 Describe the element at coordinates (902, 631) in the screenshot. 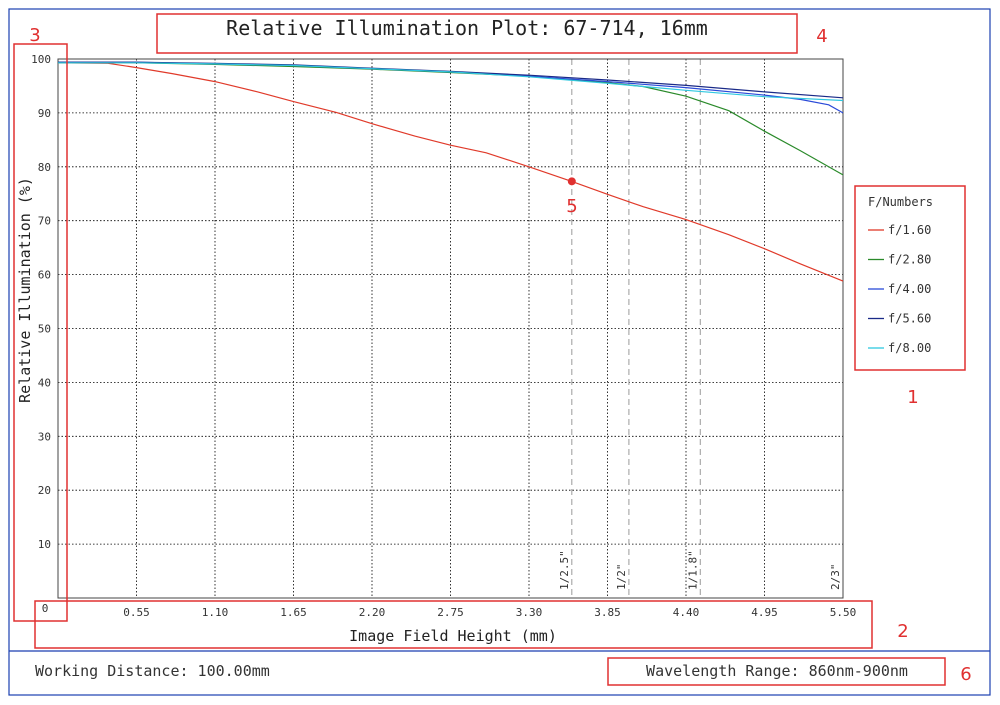

I see `annotation-number: 2` at that location.